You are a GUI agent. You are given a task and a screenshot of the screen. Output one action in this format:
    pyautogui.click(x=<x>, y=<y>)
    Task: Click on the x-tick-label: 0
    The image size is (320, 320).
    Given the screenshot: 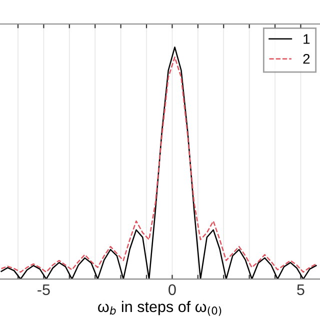 What is the action you would take?
    pyautogui.click(x=172, y=290)
    